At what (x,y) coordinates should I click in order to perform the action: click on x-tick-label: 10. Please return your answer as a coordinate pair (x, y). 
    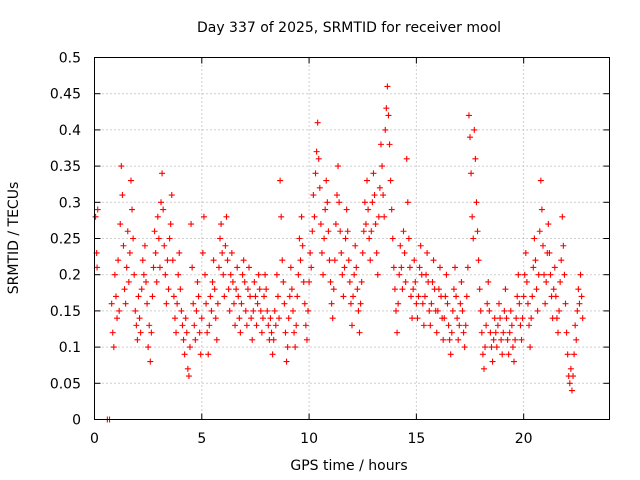
    Looking at the image, I should click on (309, 439).